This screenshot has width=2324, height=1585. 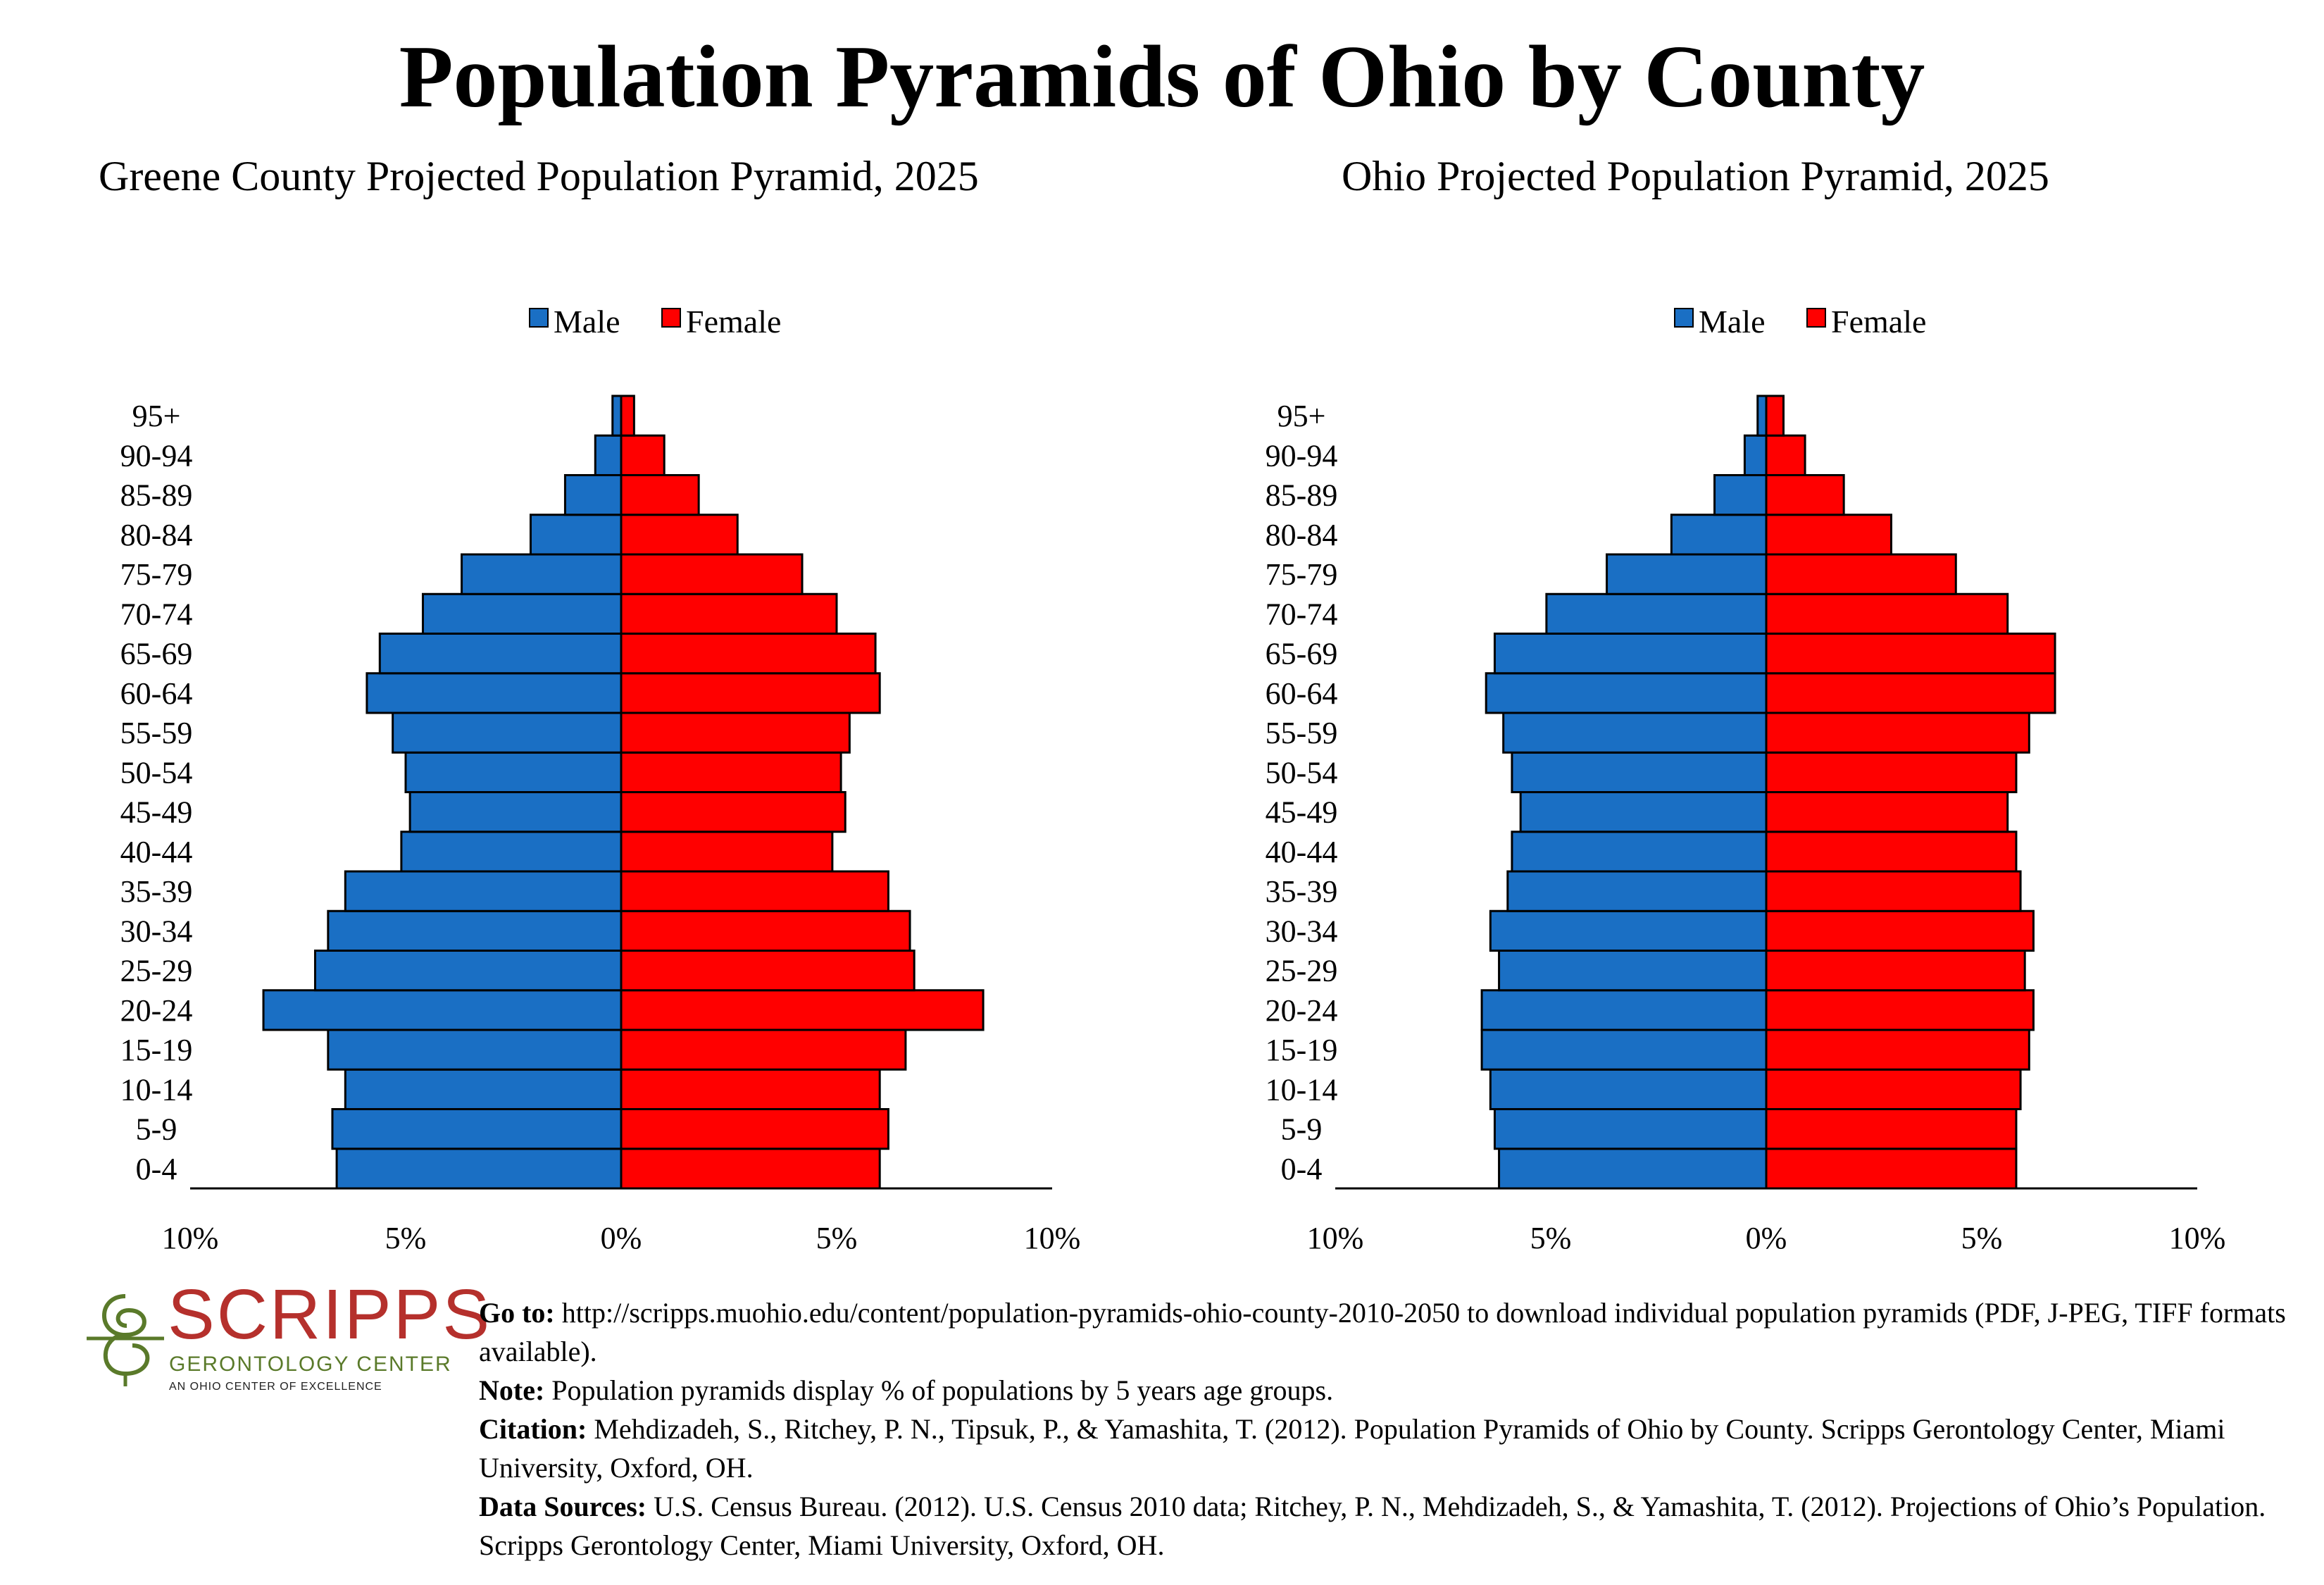 What do you see at coordinates (156, 574) in the screenshot?
I see `age-group-label: 75-79` at bounding box center [156, 574].